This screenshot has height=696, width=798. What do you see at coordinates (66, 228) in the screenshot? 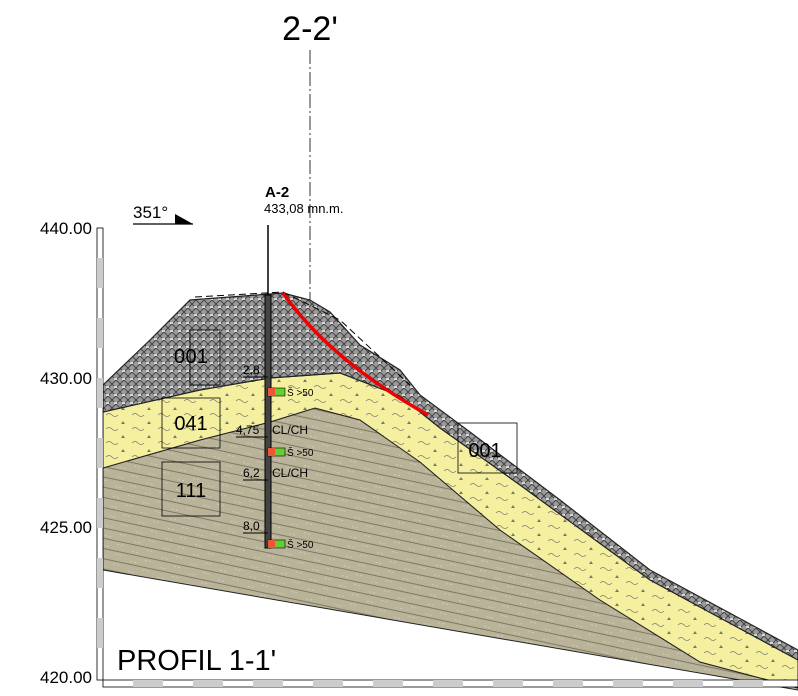
I see `elevation-label: 440.00` at bounding box center [66, 228].